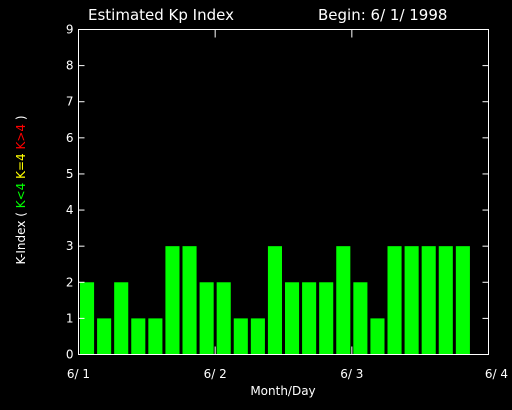 This screenshot has height=410, width=512. What do you see at coordinates (70, 246) in the screenshot?
I see `y-tick-label: 3` at bounding box center [70, 246].